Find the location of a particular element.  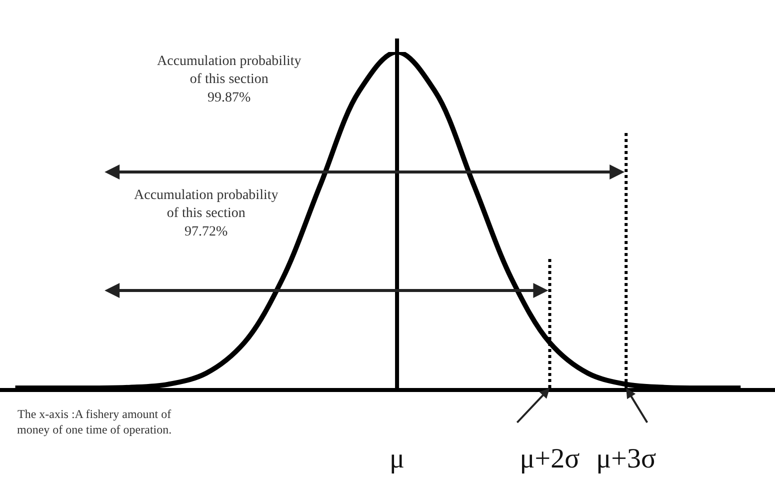

x-tick-label: μ is located at coordinates (397, 459).